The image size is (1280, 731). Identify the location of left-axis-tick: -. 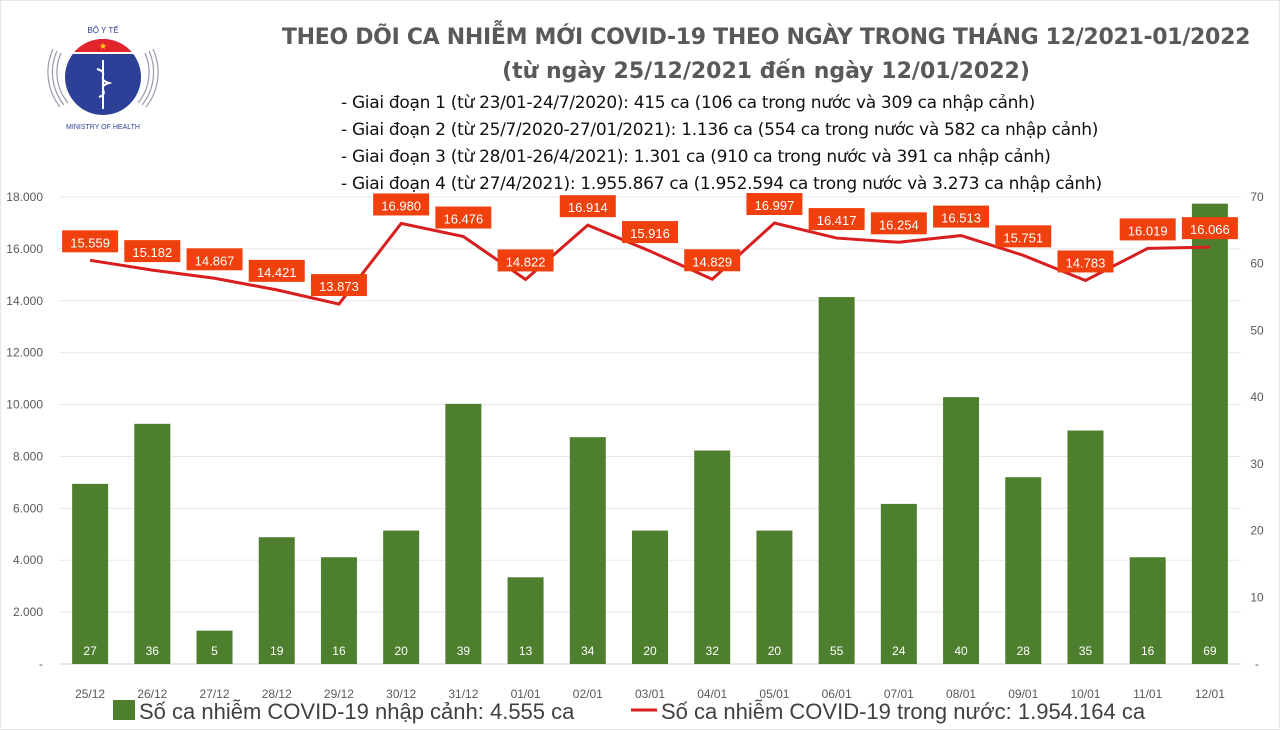
(41, 664).